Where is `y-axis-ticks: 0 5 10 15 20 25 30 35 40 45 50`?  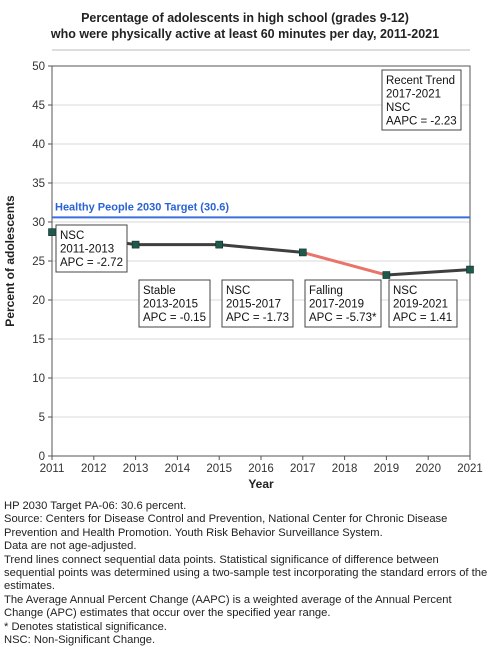 y-axis-ticks: 0 5 10 15 20 25 30 35 40 45 50 is located at coordinates (42, 262).